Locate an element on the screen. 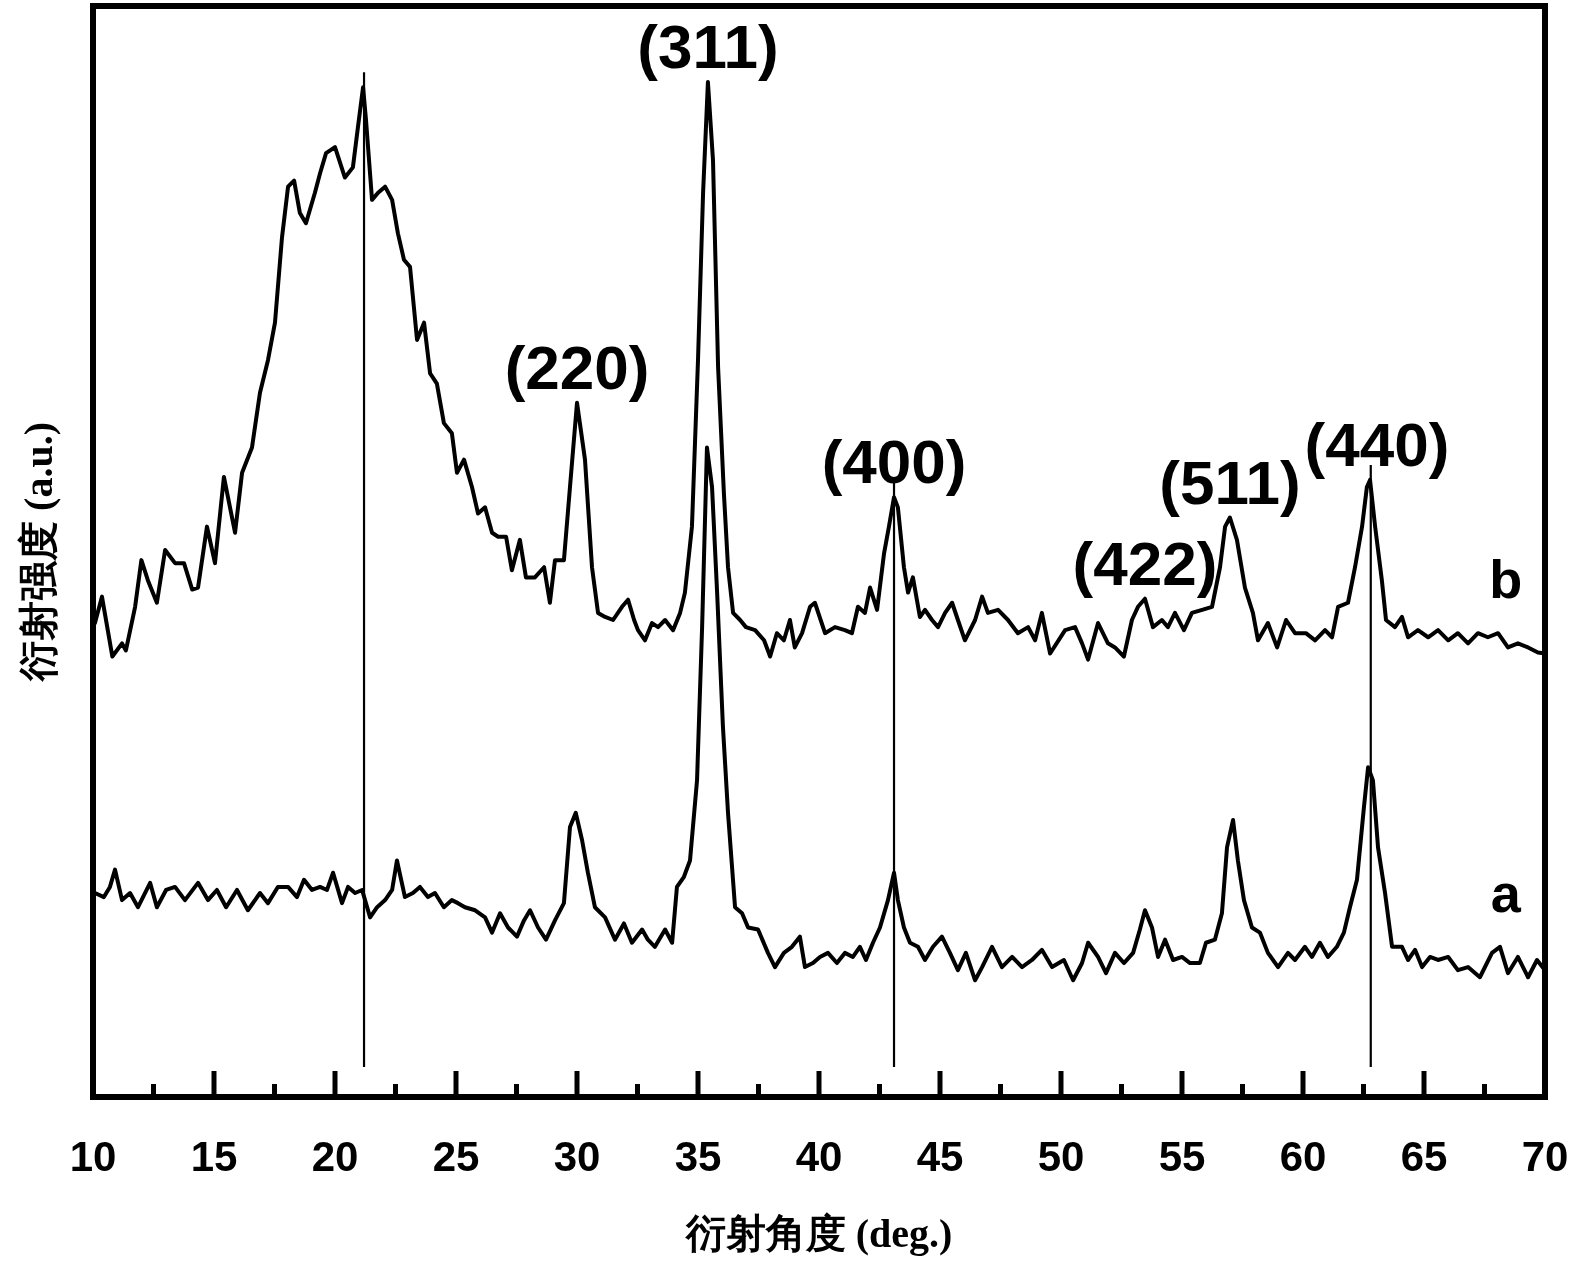 The width and height of the screenshot is (1590, 1264). x-tick-label: 30 is located at coordinates (577, 1156).